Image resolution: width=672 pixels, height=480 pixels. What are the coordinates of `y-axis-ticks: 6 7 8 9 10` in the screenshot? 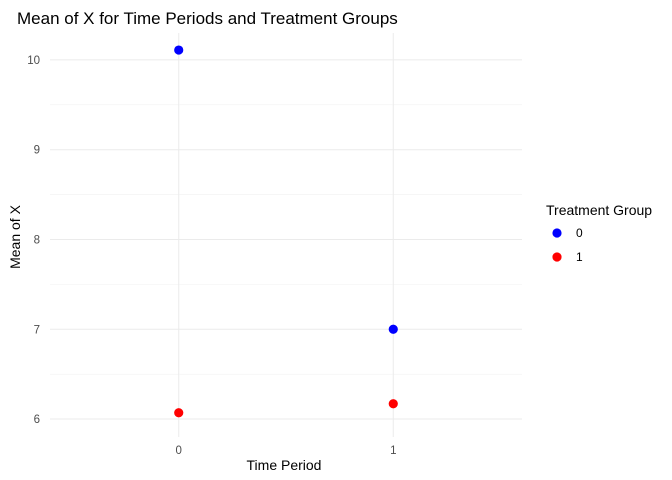 It's located at (33, 240).